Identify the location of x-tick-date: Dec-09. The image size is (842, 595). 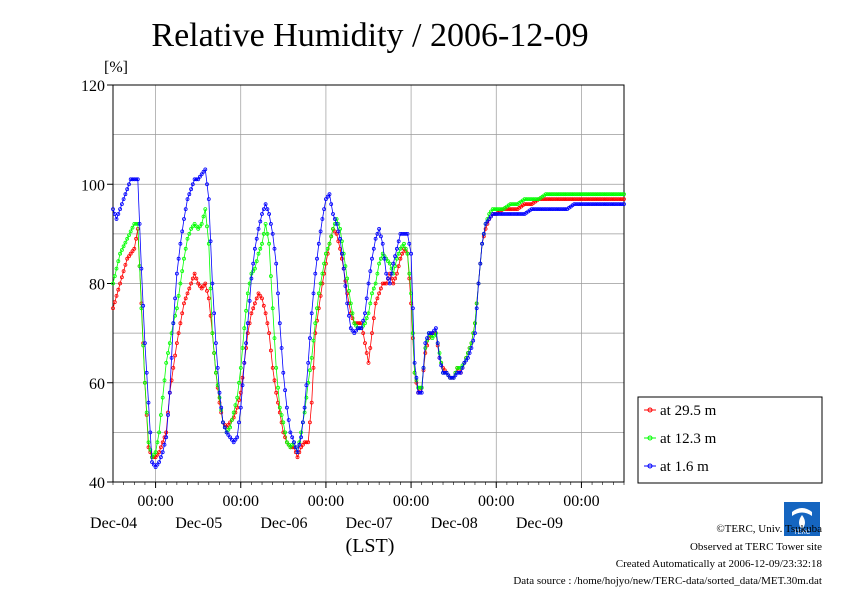
(539, 523).